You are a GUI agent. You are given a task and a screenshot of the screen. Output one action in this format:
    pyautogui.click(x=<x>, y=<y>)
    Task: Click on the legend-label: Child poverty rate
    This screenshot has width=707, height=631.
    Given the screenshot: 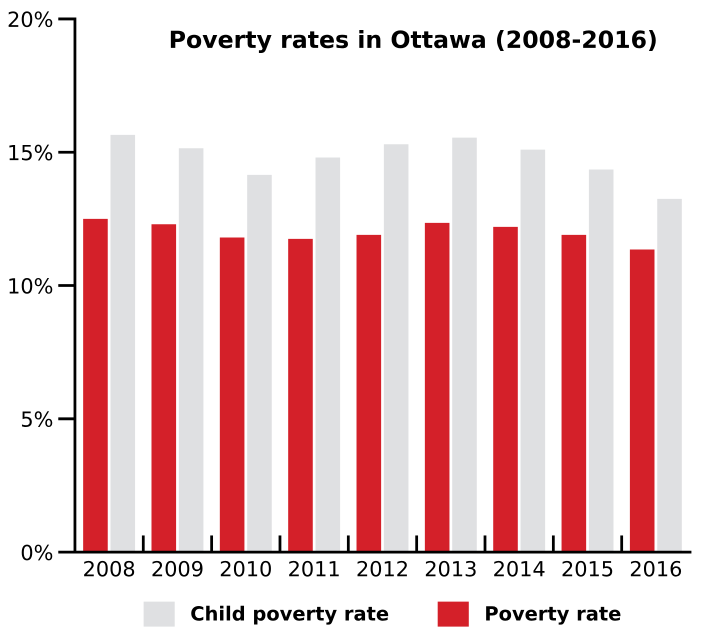 What is the action you would take?
    pyautogui.click(x=289, y=615)
    